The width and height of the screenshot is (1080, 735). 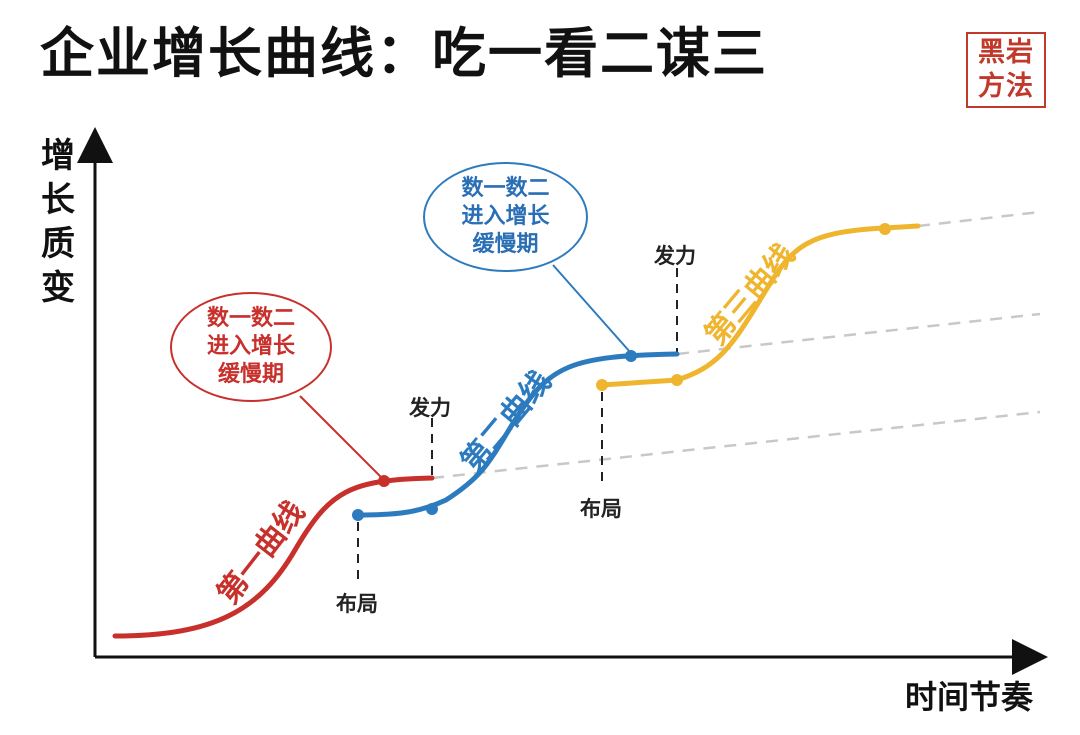 What do you see at coordinates (430, 408) in the screenshot?
I see `power-label-1: 发力` at bounding box center [430, 408].